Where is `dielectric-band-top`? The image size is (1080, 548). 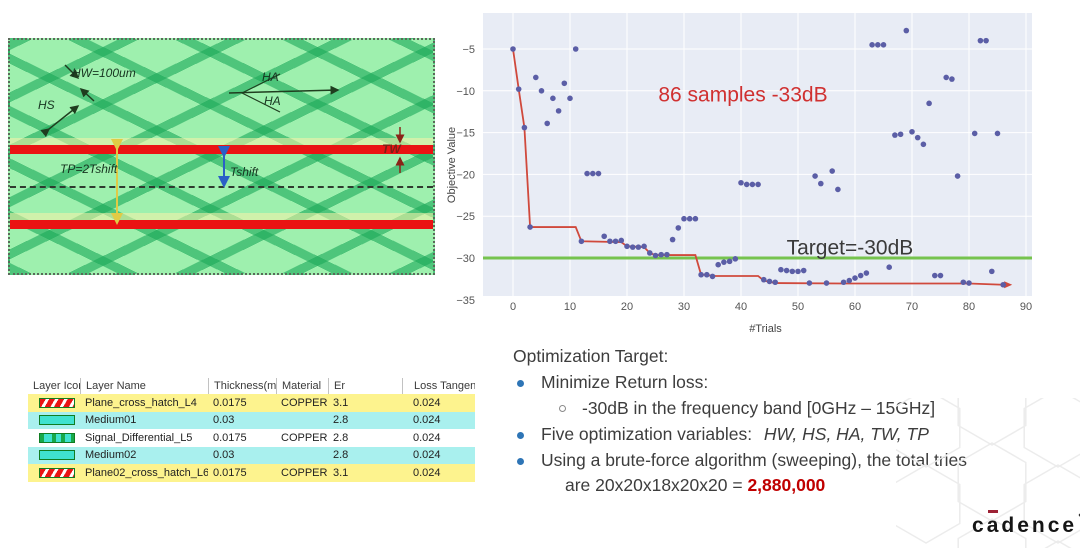 dielectric-band-top is located at coordinates (221, 141).